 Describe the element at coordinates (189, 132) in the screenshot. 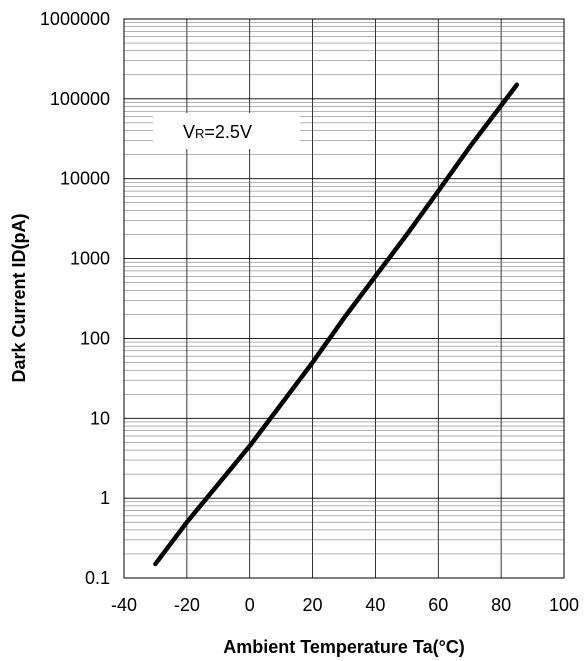

I see `annotation-prefix: V` at that location.